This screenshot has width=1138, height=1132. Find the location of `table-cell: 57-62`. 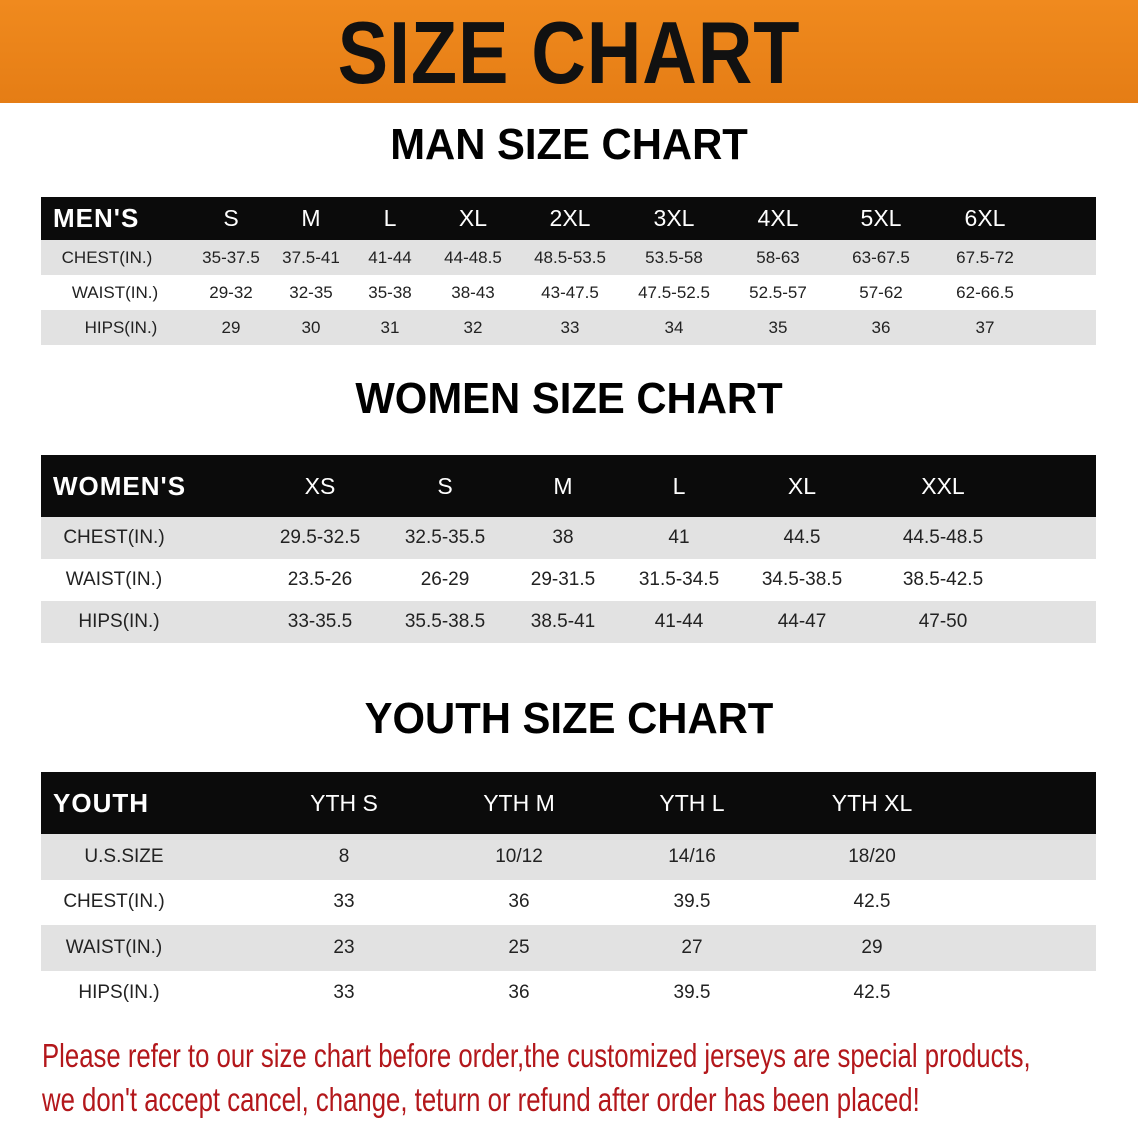

table-cell: 57-62 is located at coordinates (881, 292).